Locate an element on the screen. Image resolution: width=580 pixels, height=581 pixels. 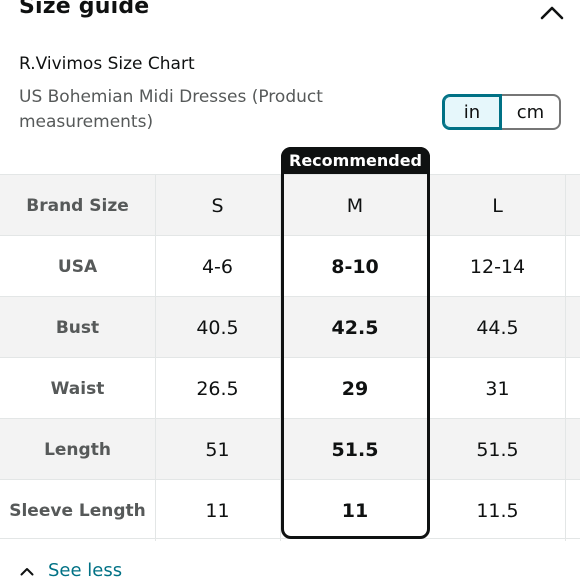
cell-m: 42.5 is located at coordinates (355, 327).